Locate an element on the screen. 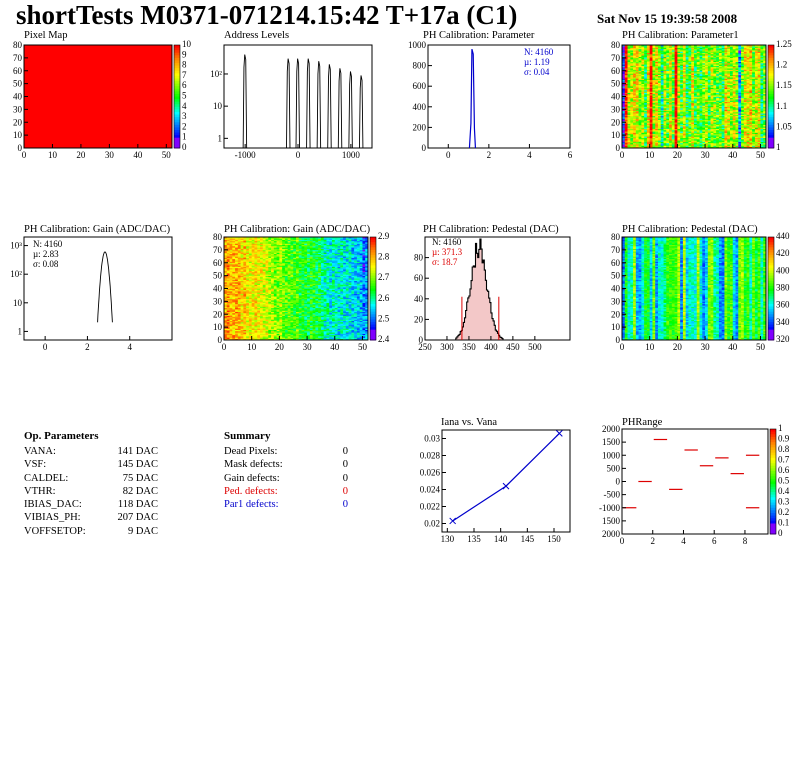  colorbar-cell is located at coordinates (177, 103).